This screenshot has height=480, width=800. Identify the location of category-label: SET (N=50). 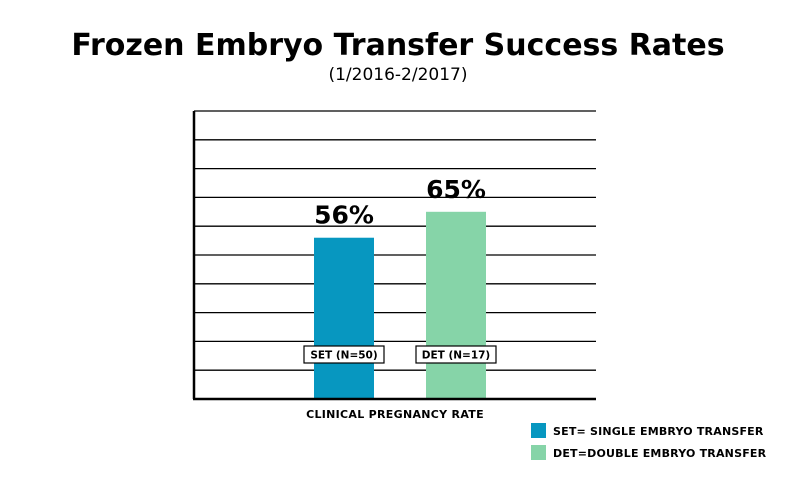
(343, 356).